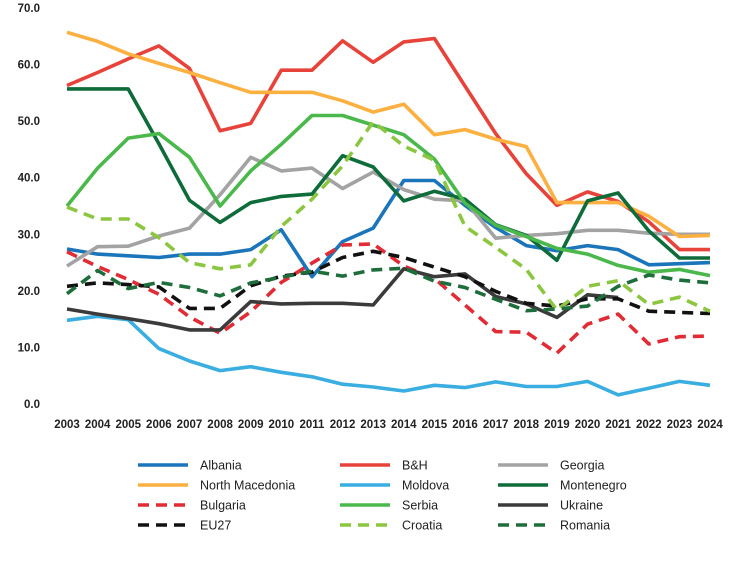 This screenshot has height=569, width=729. Describe the element at coordinates (29, 9) in the screenshot. I see `y-tick-label: 70.0` at that location.